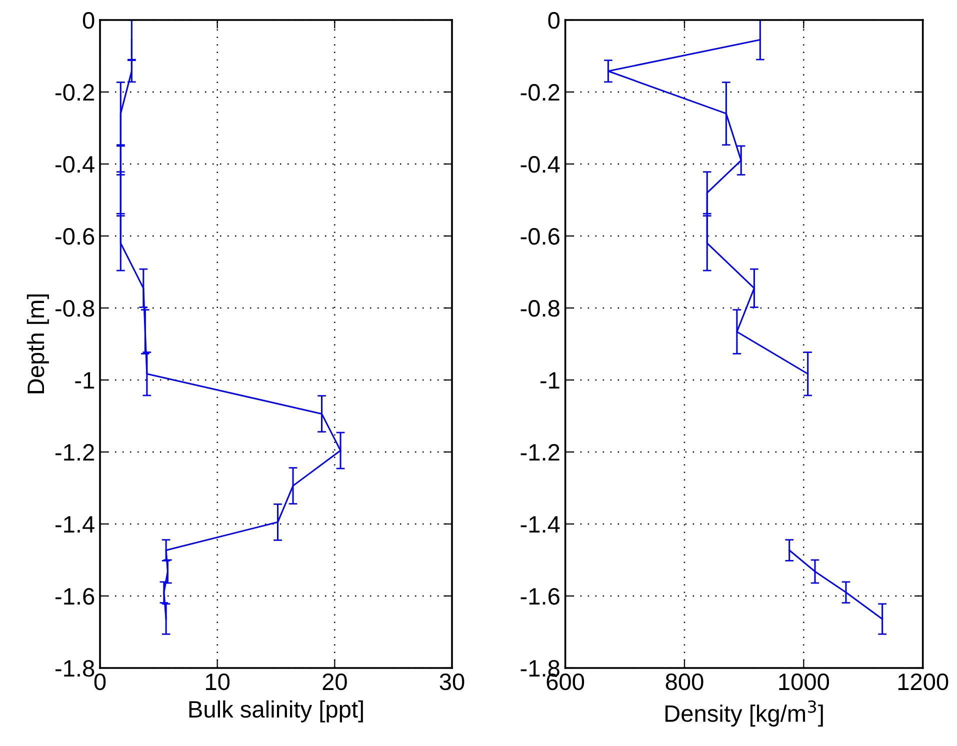 Image resolution: width=957 pixels, height=746 pixels. Describe the element at coordinates (218, 681) in the screenshot. I see `x-tick-label: 10` at that location.